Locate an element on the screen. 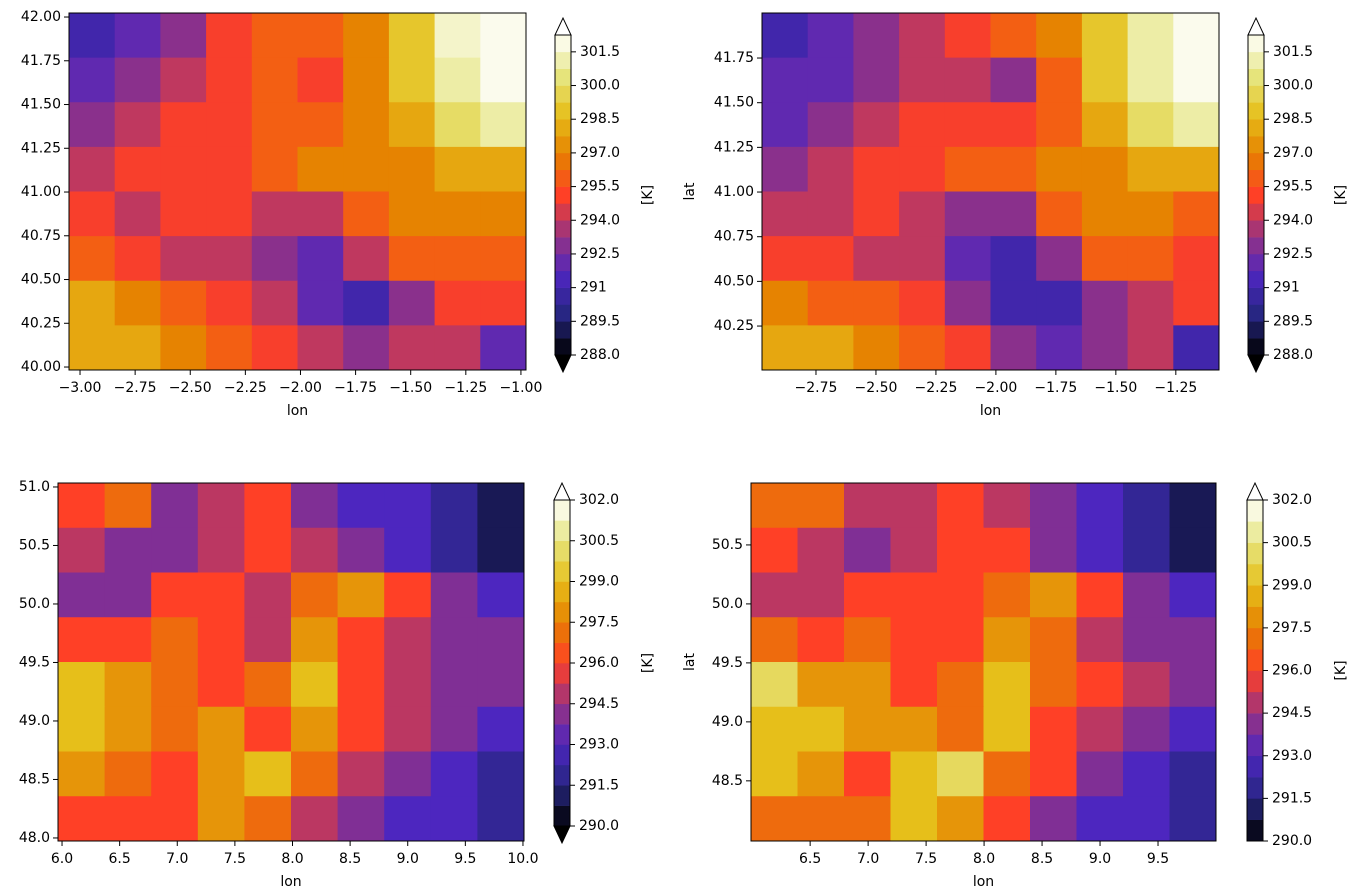  x-axis-label: lon is located at coordinates (290, 882).